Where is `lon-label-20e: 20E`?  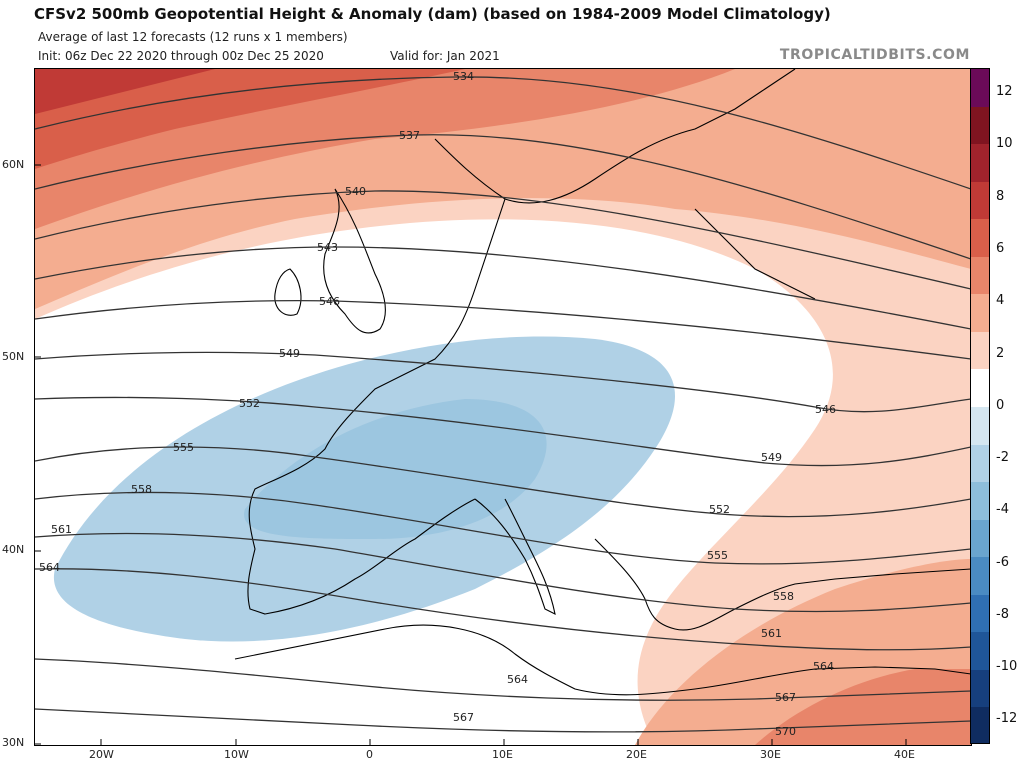 lon-label-20e: 20E is located at coordinates (636, 754).